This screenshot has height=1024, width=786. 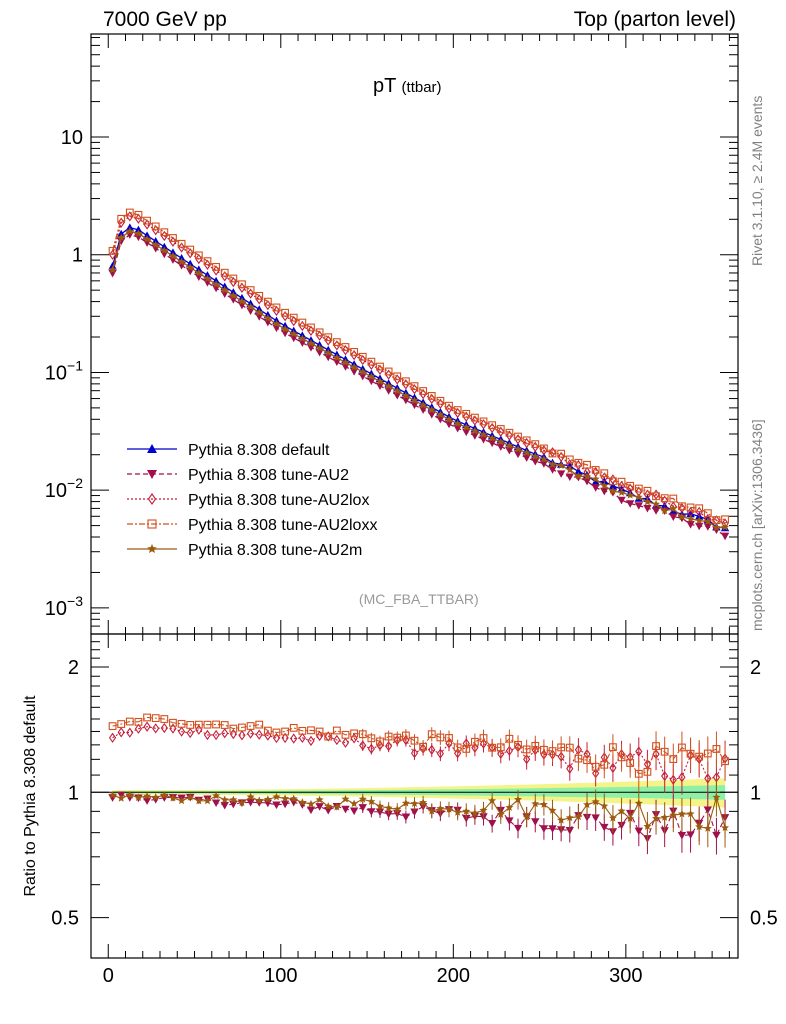 What do you see at coordinates (259, 450) in the screenshot?
I see `legend-label: Pythia 8.308 default` at bounding box center [259, 450].